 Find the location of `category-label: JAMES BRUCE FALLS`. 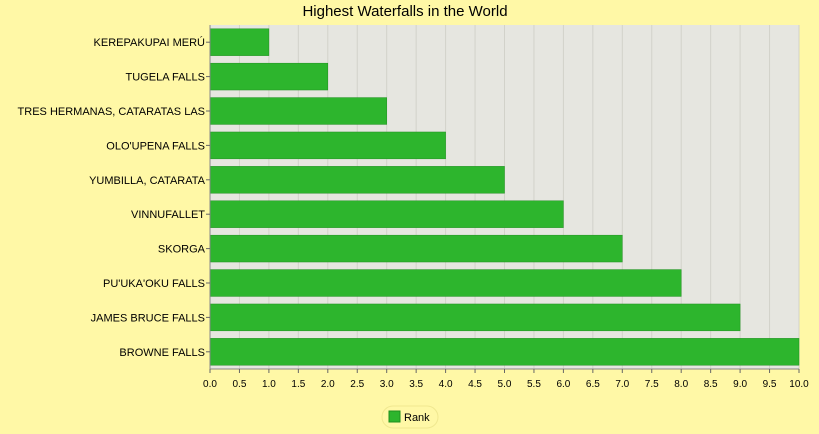

category-label: JAMES BRUCE FALLS is located at coordinates (148, 318).